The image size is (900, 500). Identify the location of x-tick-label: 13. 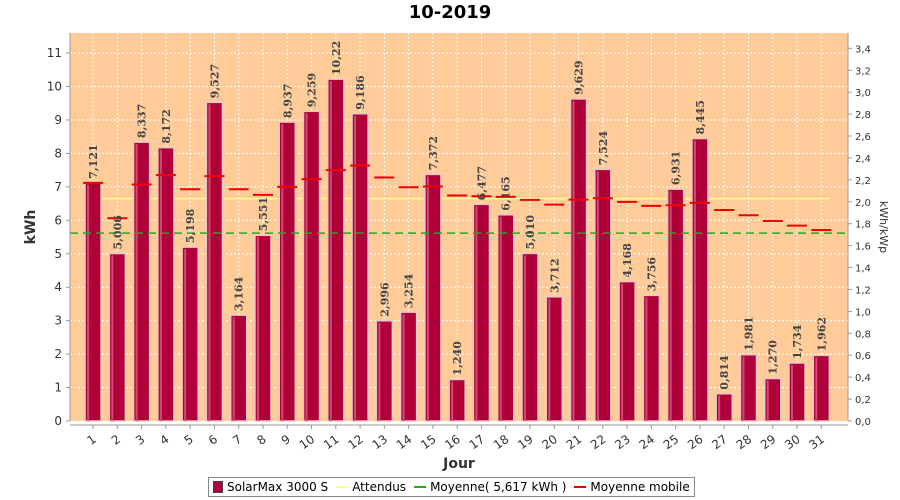
(380, 442).